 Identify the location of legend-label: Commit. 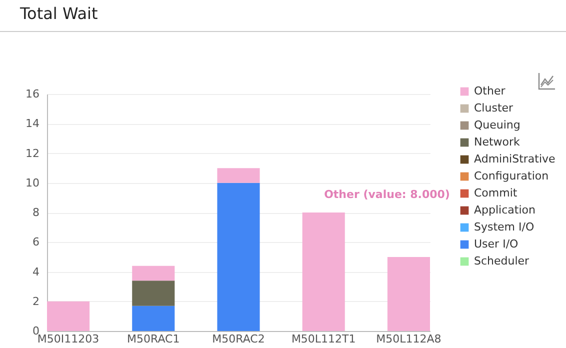
(496, 193).